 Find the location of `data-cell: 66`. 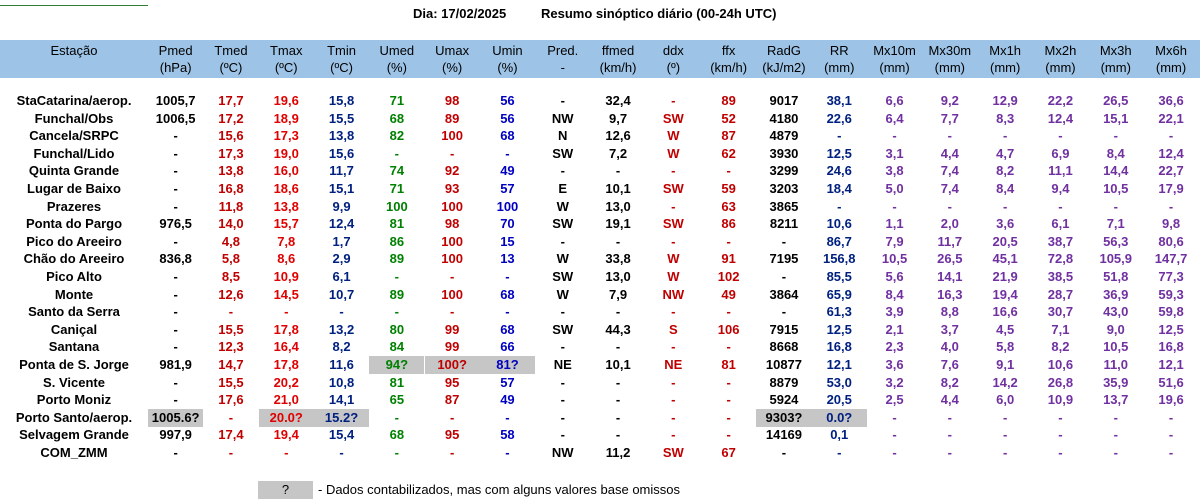

data-cell: 66 is located at coordinates (507, 347).